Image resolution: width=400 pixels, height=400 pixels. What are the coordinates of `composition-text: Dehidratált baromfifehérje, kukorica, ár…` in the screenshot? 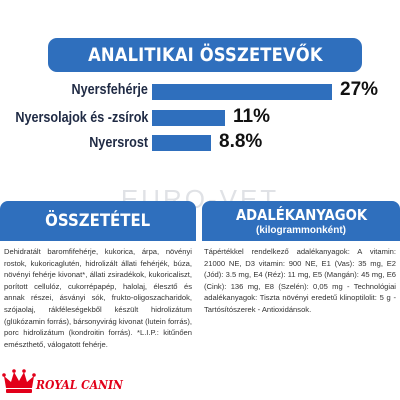 It's located at (98, 298).